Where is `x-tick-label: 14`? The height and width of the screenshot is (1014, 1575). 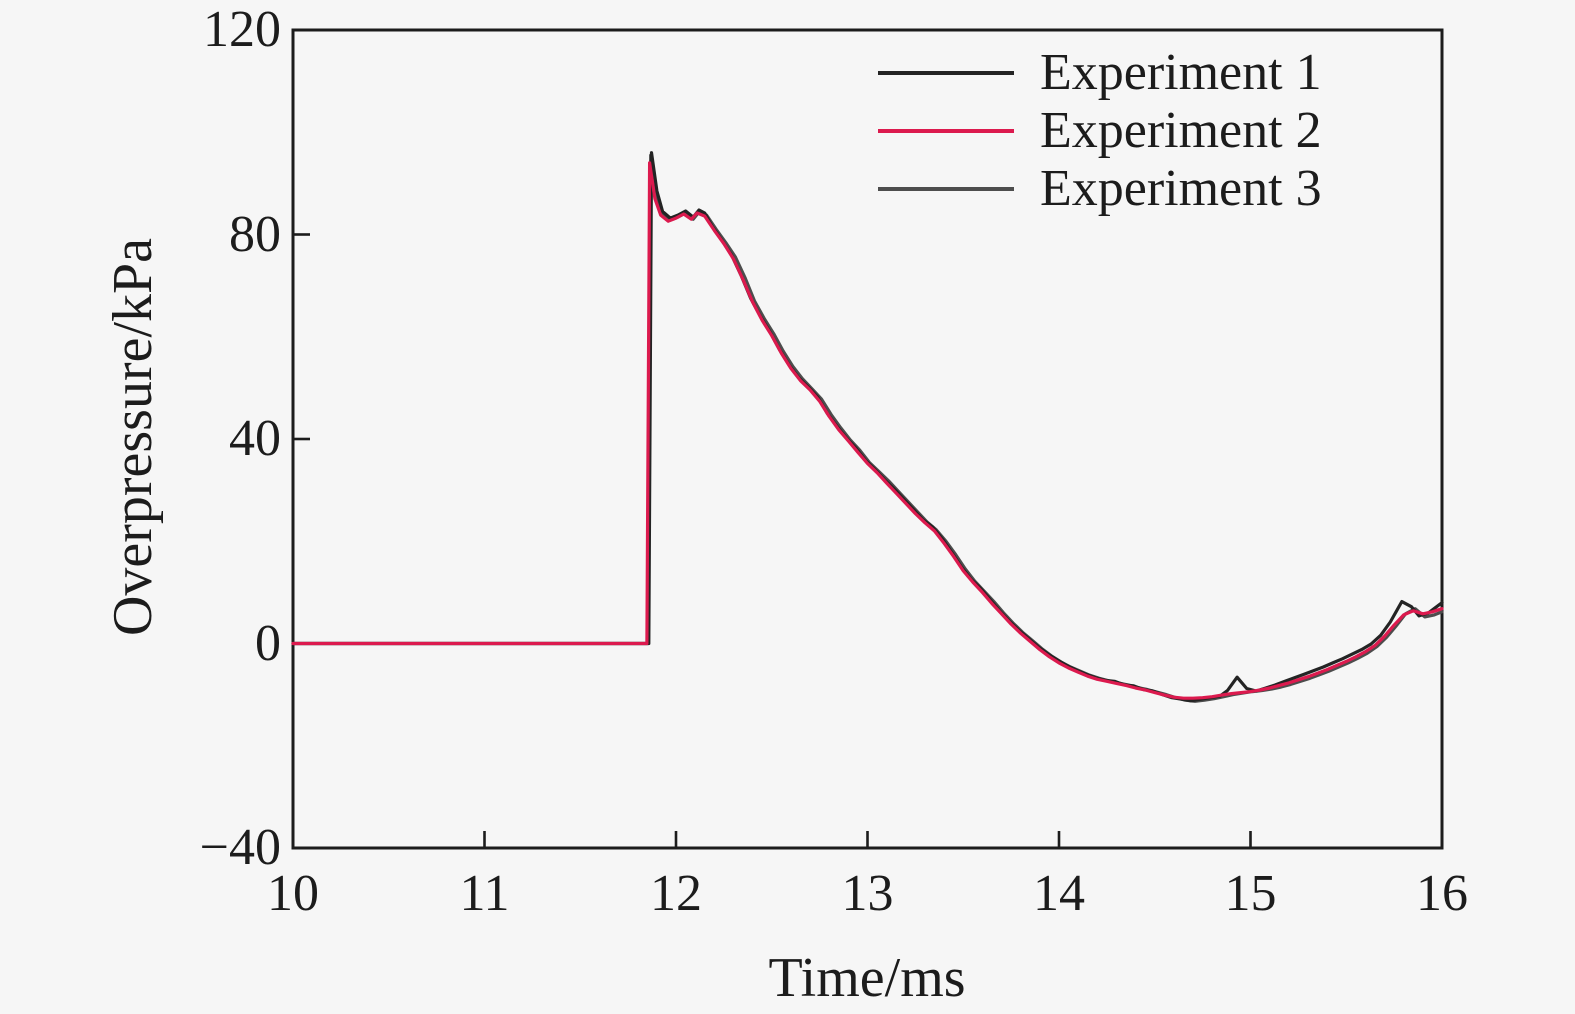
x-tick-label: 14 is located at coordinates (1059, 893).